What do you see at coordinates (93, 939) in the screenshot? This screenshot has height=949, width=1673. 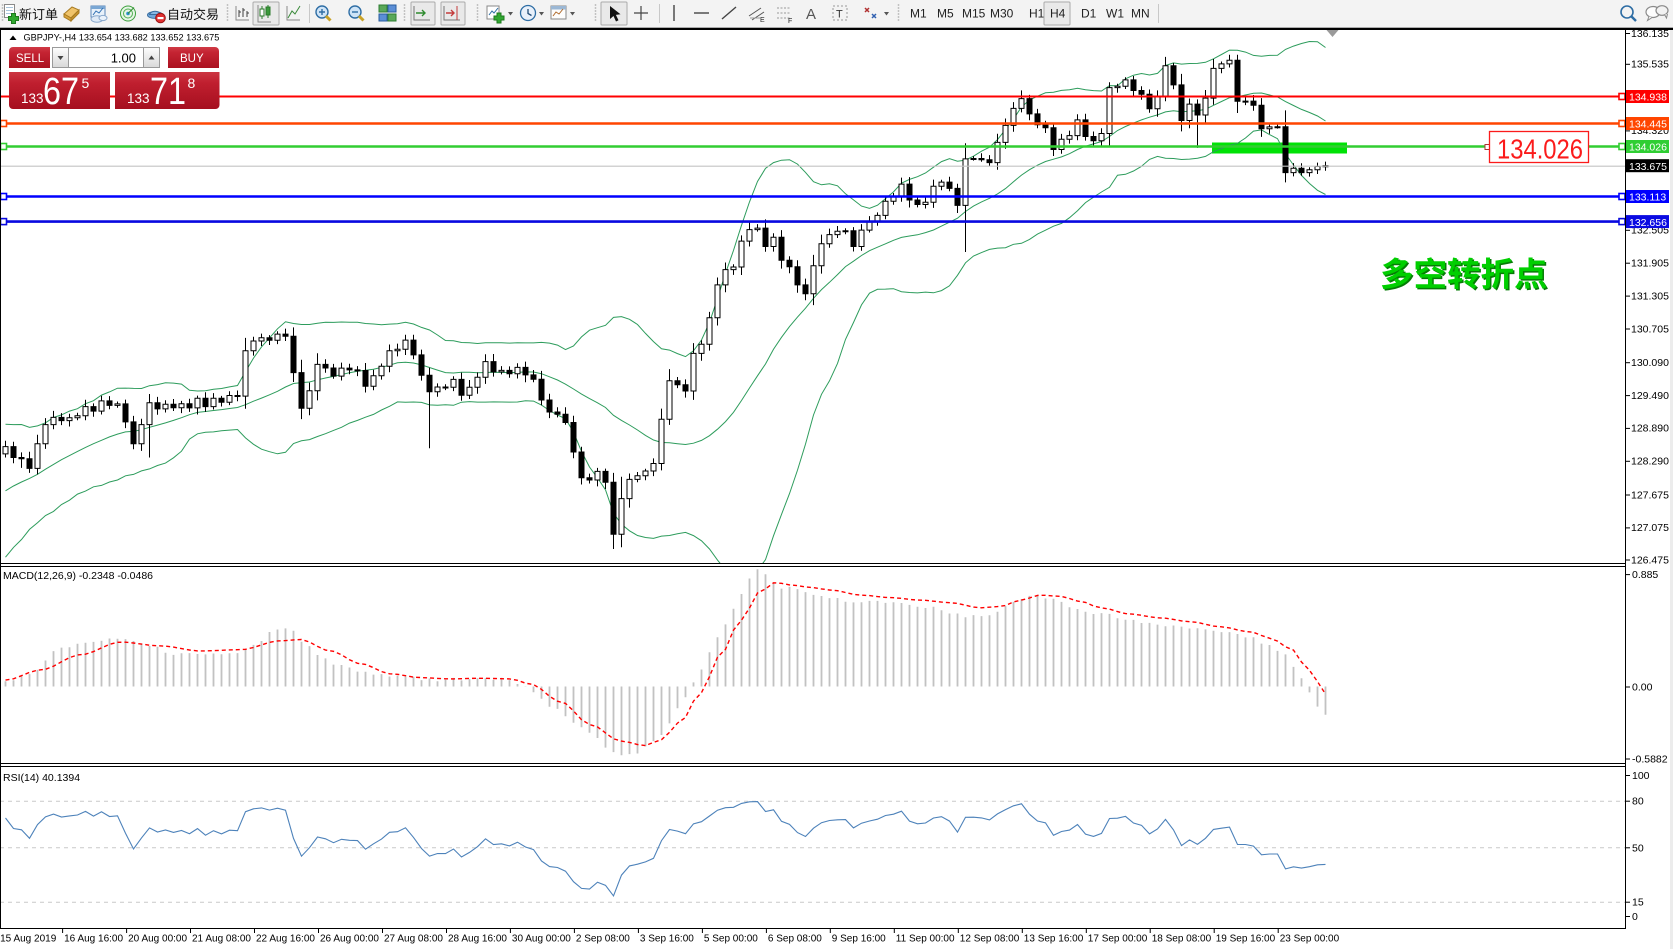 I see `svg-text: 16 Aug 16:00` at bounding box center [93, 939].